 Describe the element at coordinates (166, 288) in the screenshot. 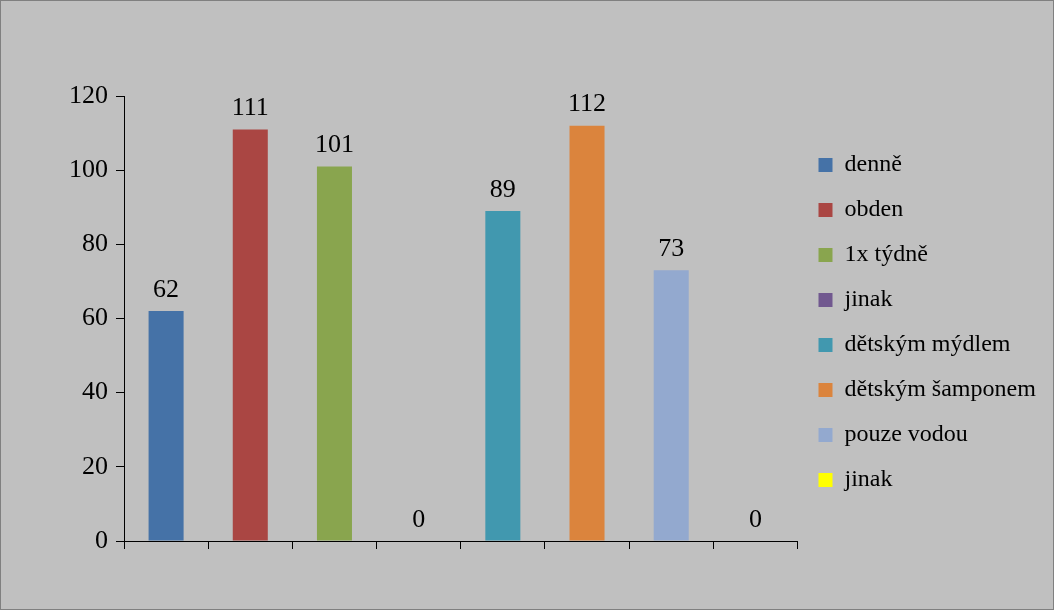

I see `data-label: 62` at that location.